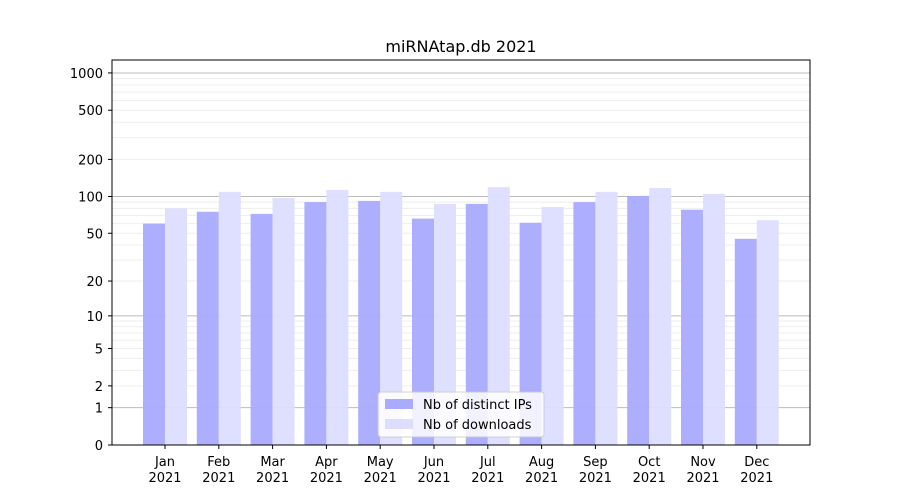 The image size is (900, 504). I want to click on legend-box, so click(461, 414).